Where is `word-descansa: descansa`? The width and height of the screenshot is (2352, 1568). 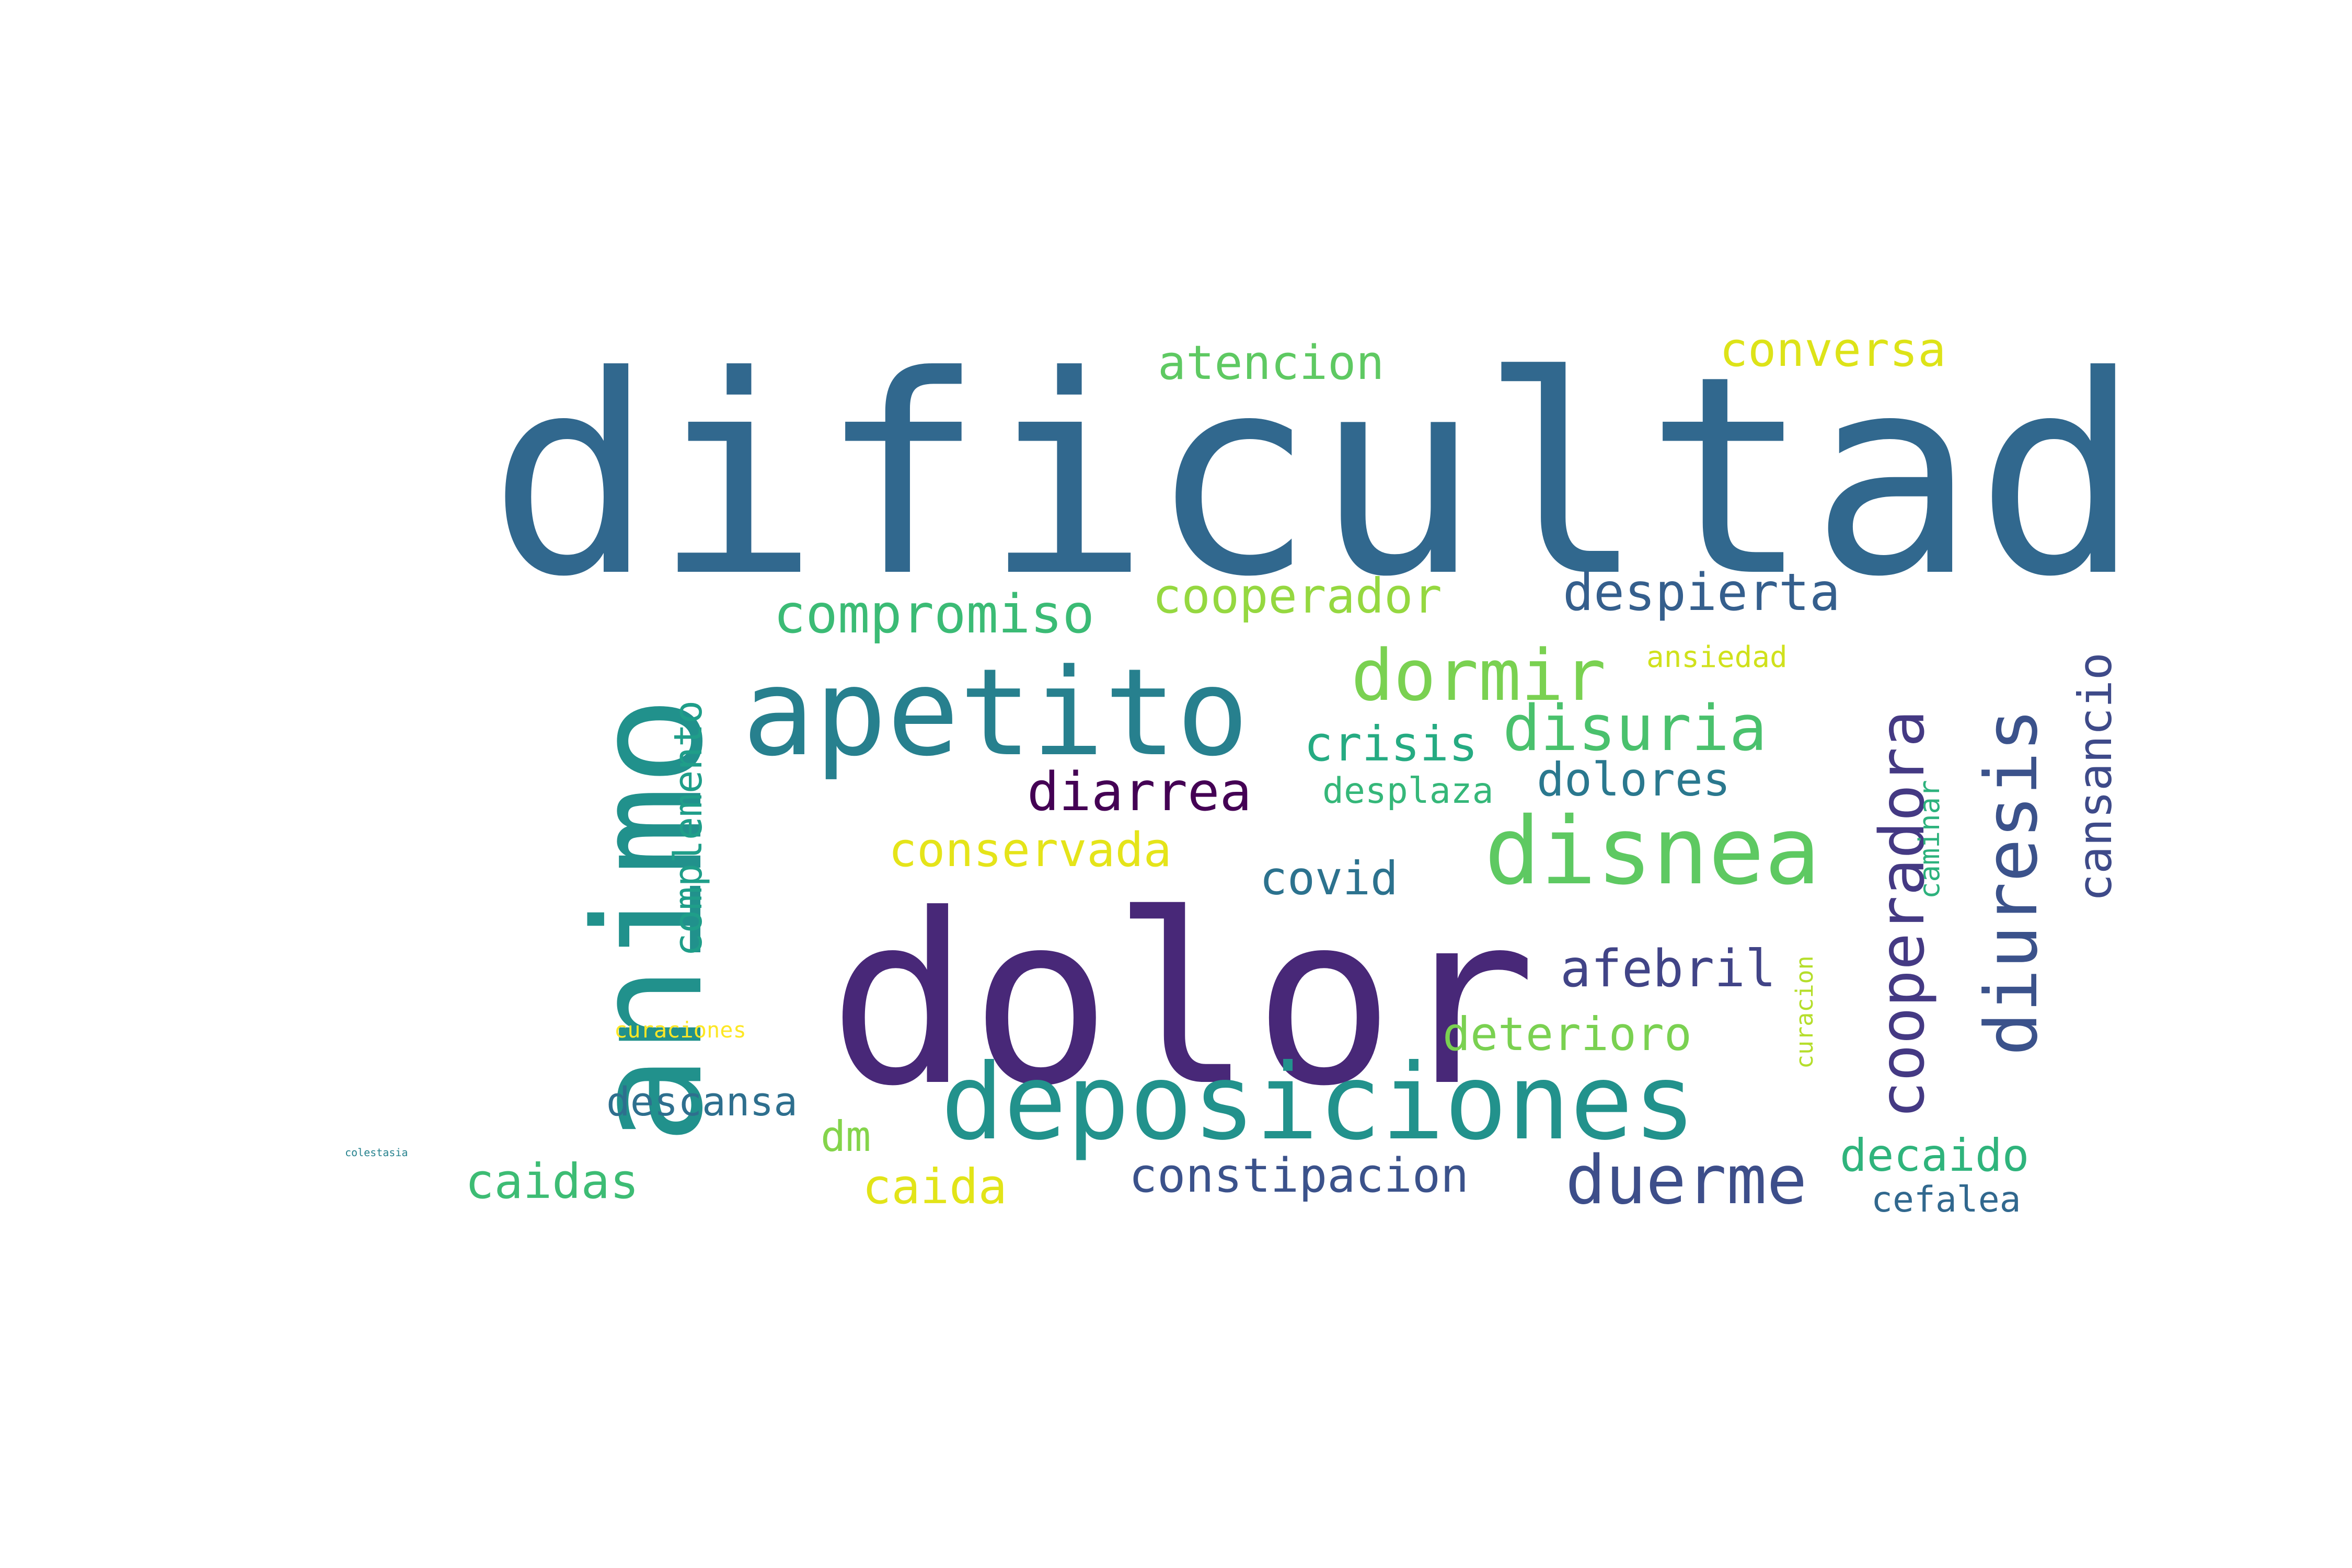 word-descansa: descansa is located at coordinates (702, 1101).